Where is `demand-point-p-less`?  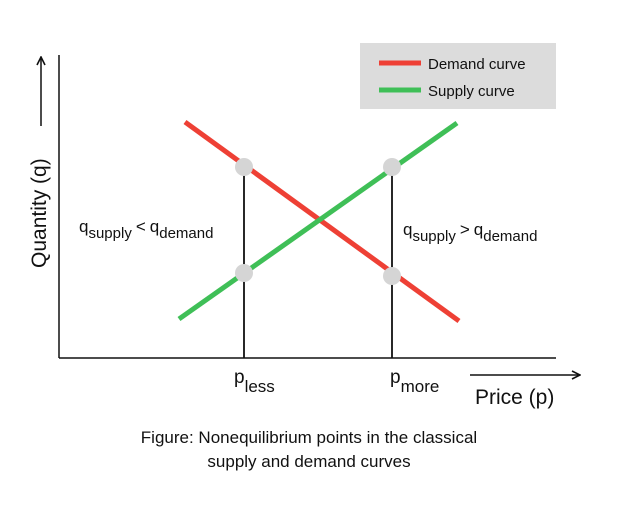 demand-point-p-less is located at coordinates (244, 167).